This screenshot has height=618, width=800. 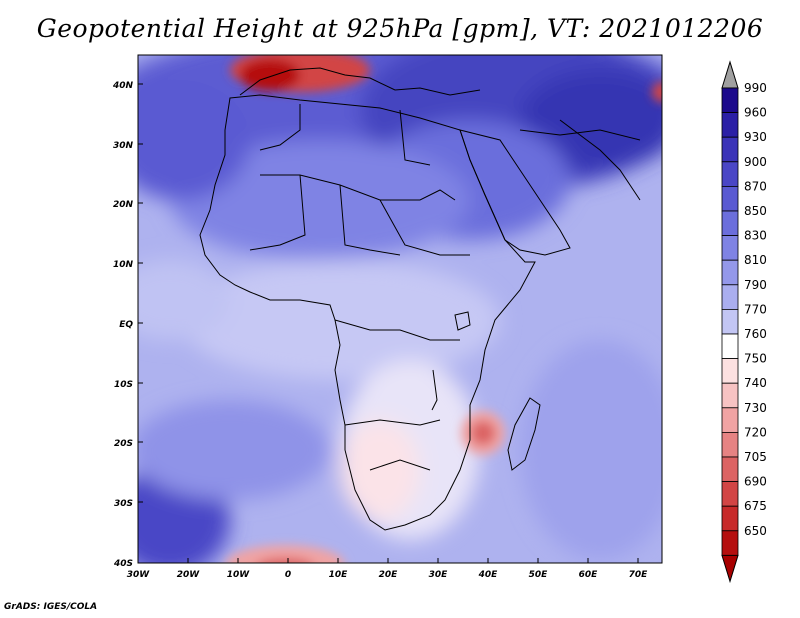 I want to click on lon-label: 10E, so click(x=339, y=575).